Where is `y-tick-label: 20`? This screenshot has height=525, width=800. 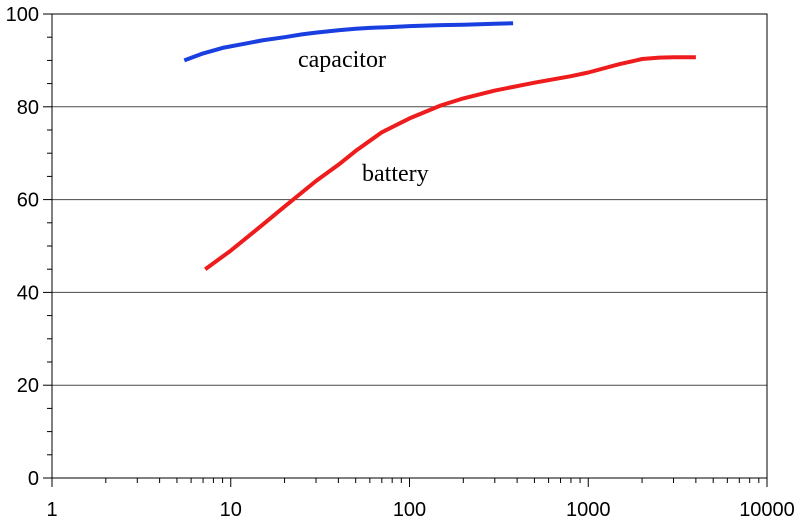 y-tick-label: 20 is located at coordinates (28, 386).